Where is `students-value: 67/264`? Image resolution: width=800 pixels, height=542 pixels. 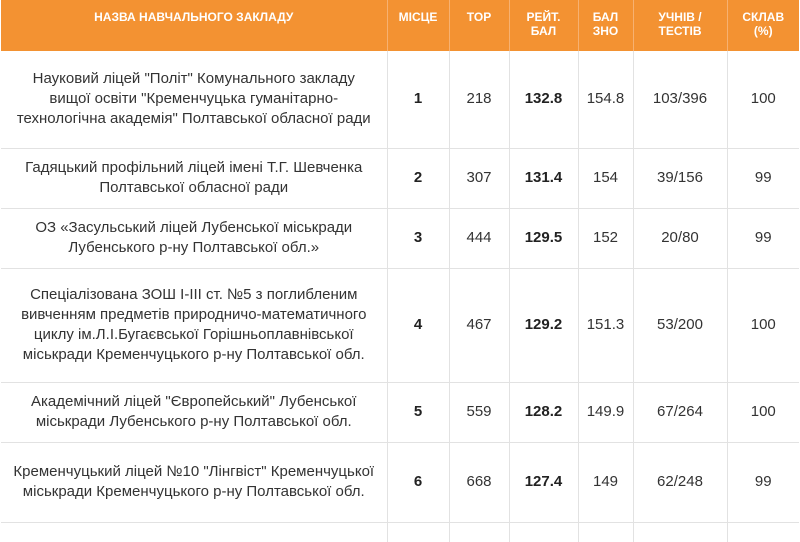
students-value: 67/264 is located at coordinates (680, 412).